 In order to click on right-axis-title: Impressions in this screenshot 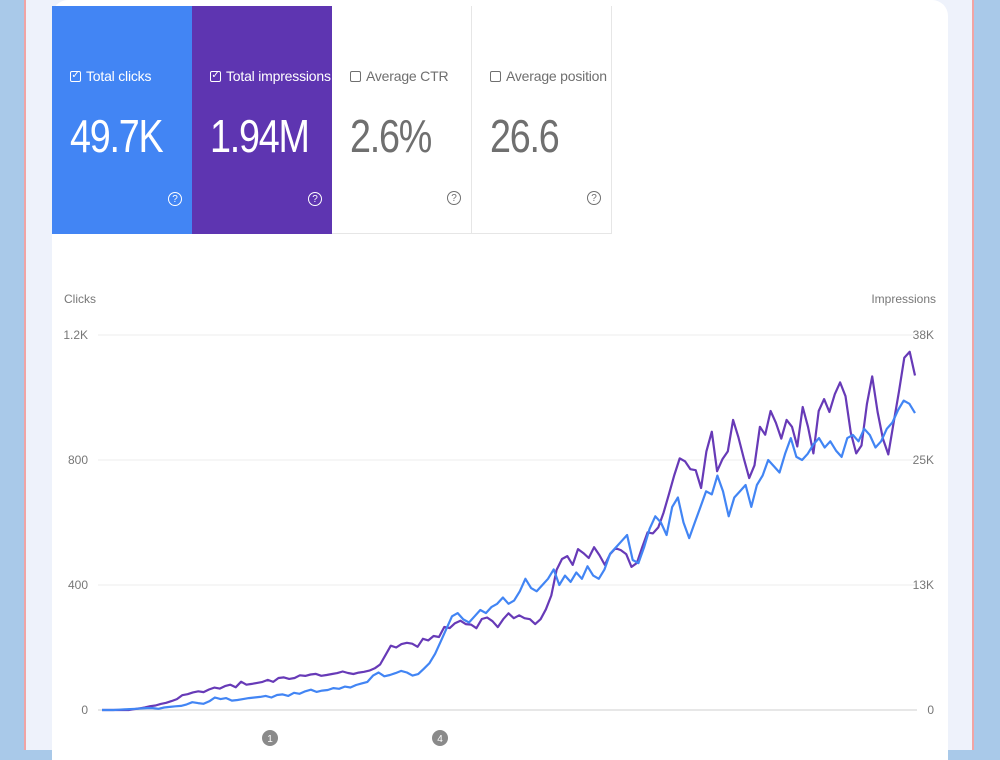, I will do `click(903, 299)`.